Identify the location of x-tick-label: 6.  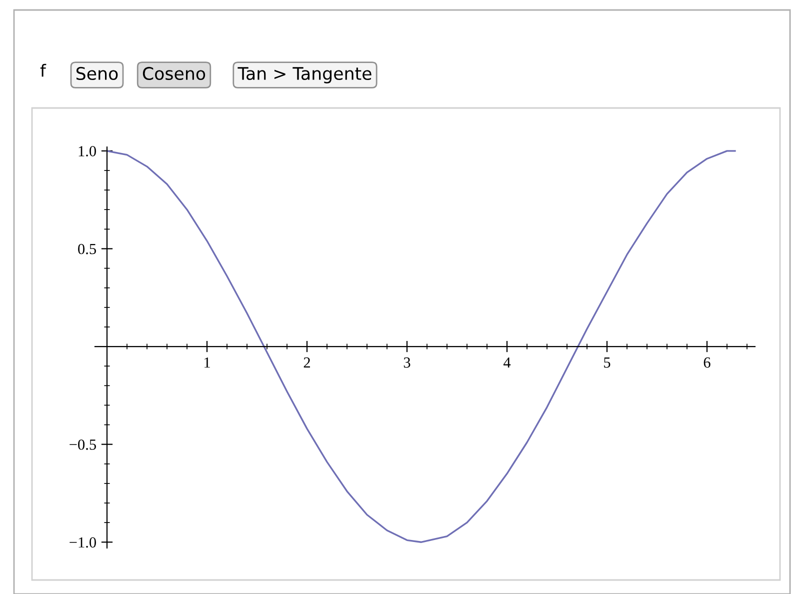
(707, 362).